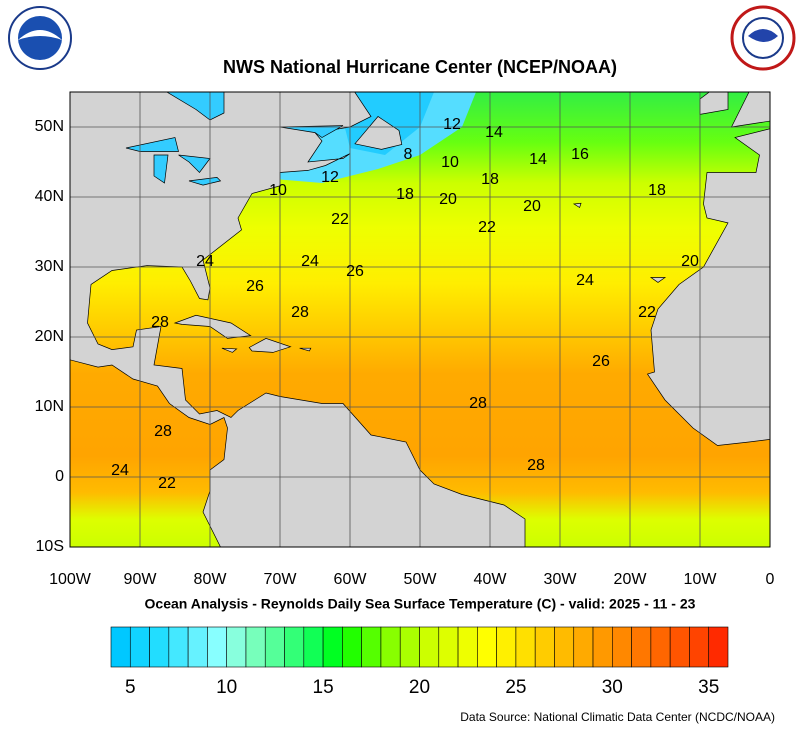 The height and width of the screenshot is (737, 800). Describe the element at coordinates (281, 579) in the screenshot. I see `lon-tick-label: 70W` at that location.